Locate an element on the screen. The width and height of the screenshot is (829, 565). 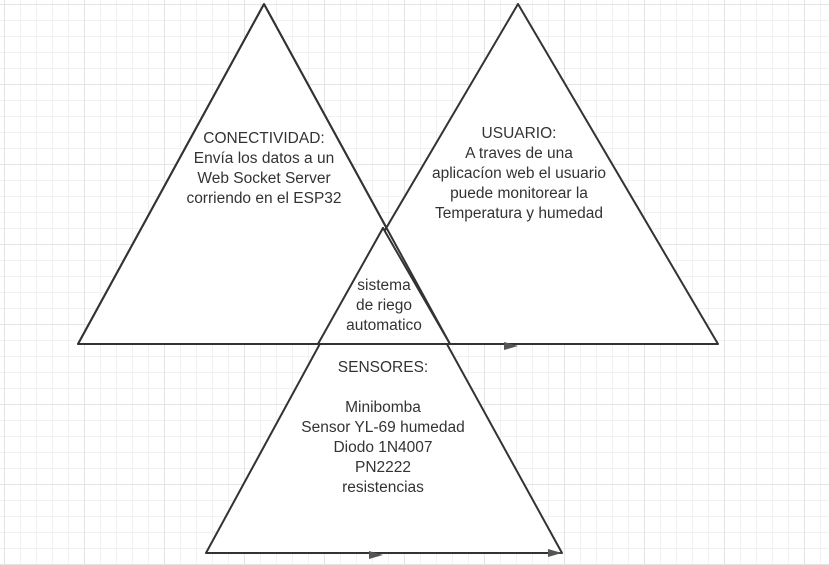
sensores-line-2: Sensor YL-69 humedad is located at coordinates (383, 427).